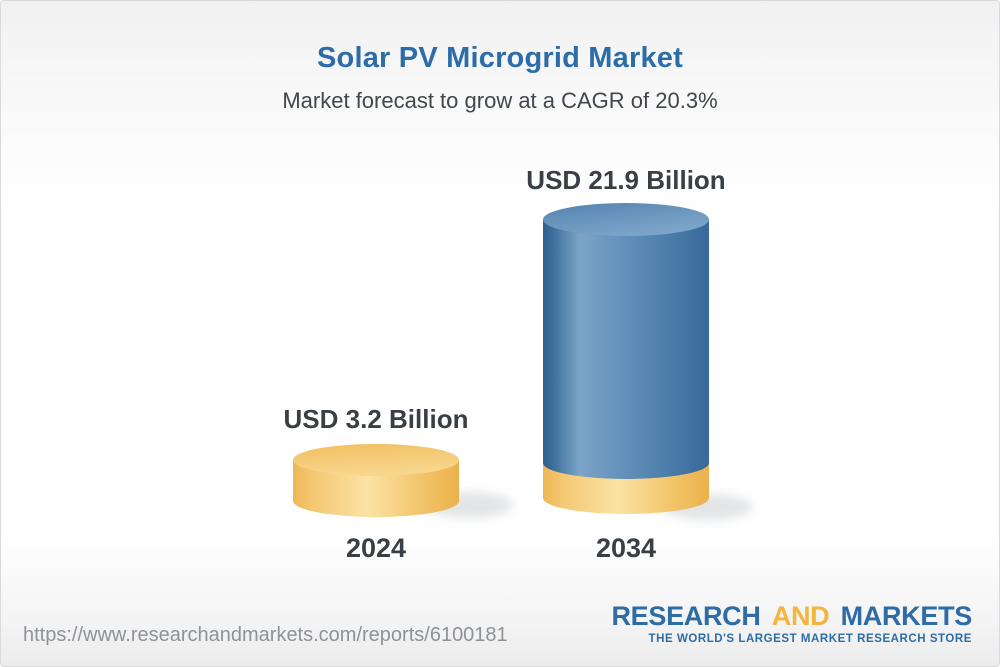 Image resolution: width=1000 pixels, height=667 pixels. I want to click on bar-2024-value-label: USD 3.2 Billion, so click(376, 419).